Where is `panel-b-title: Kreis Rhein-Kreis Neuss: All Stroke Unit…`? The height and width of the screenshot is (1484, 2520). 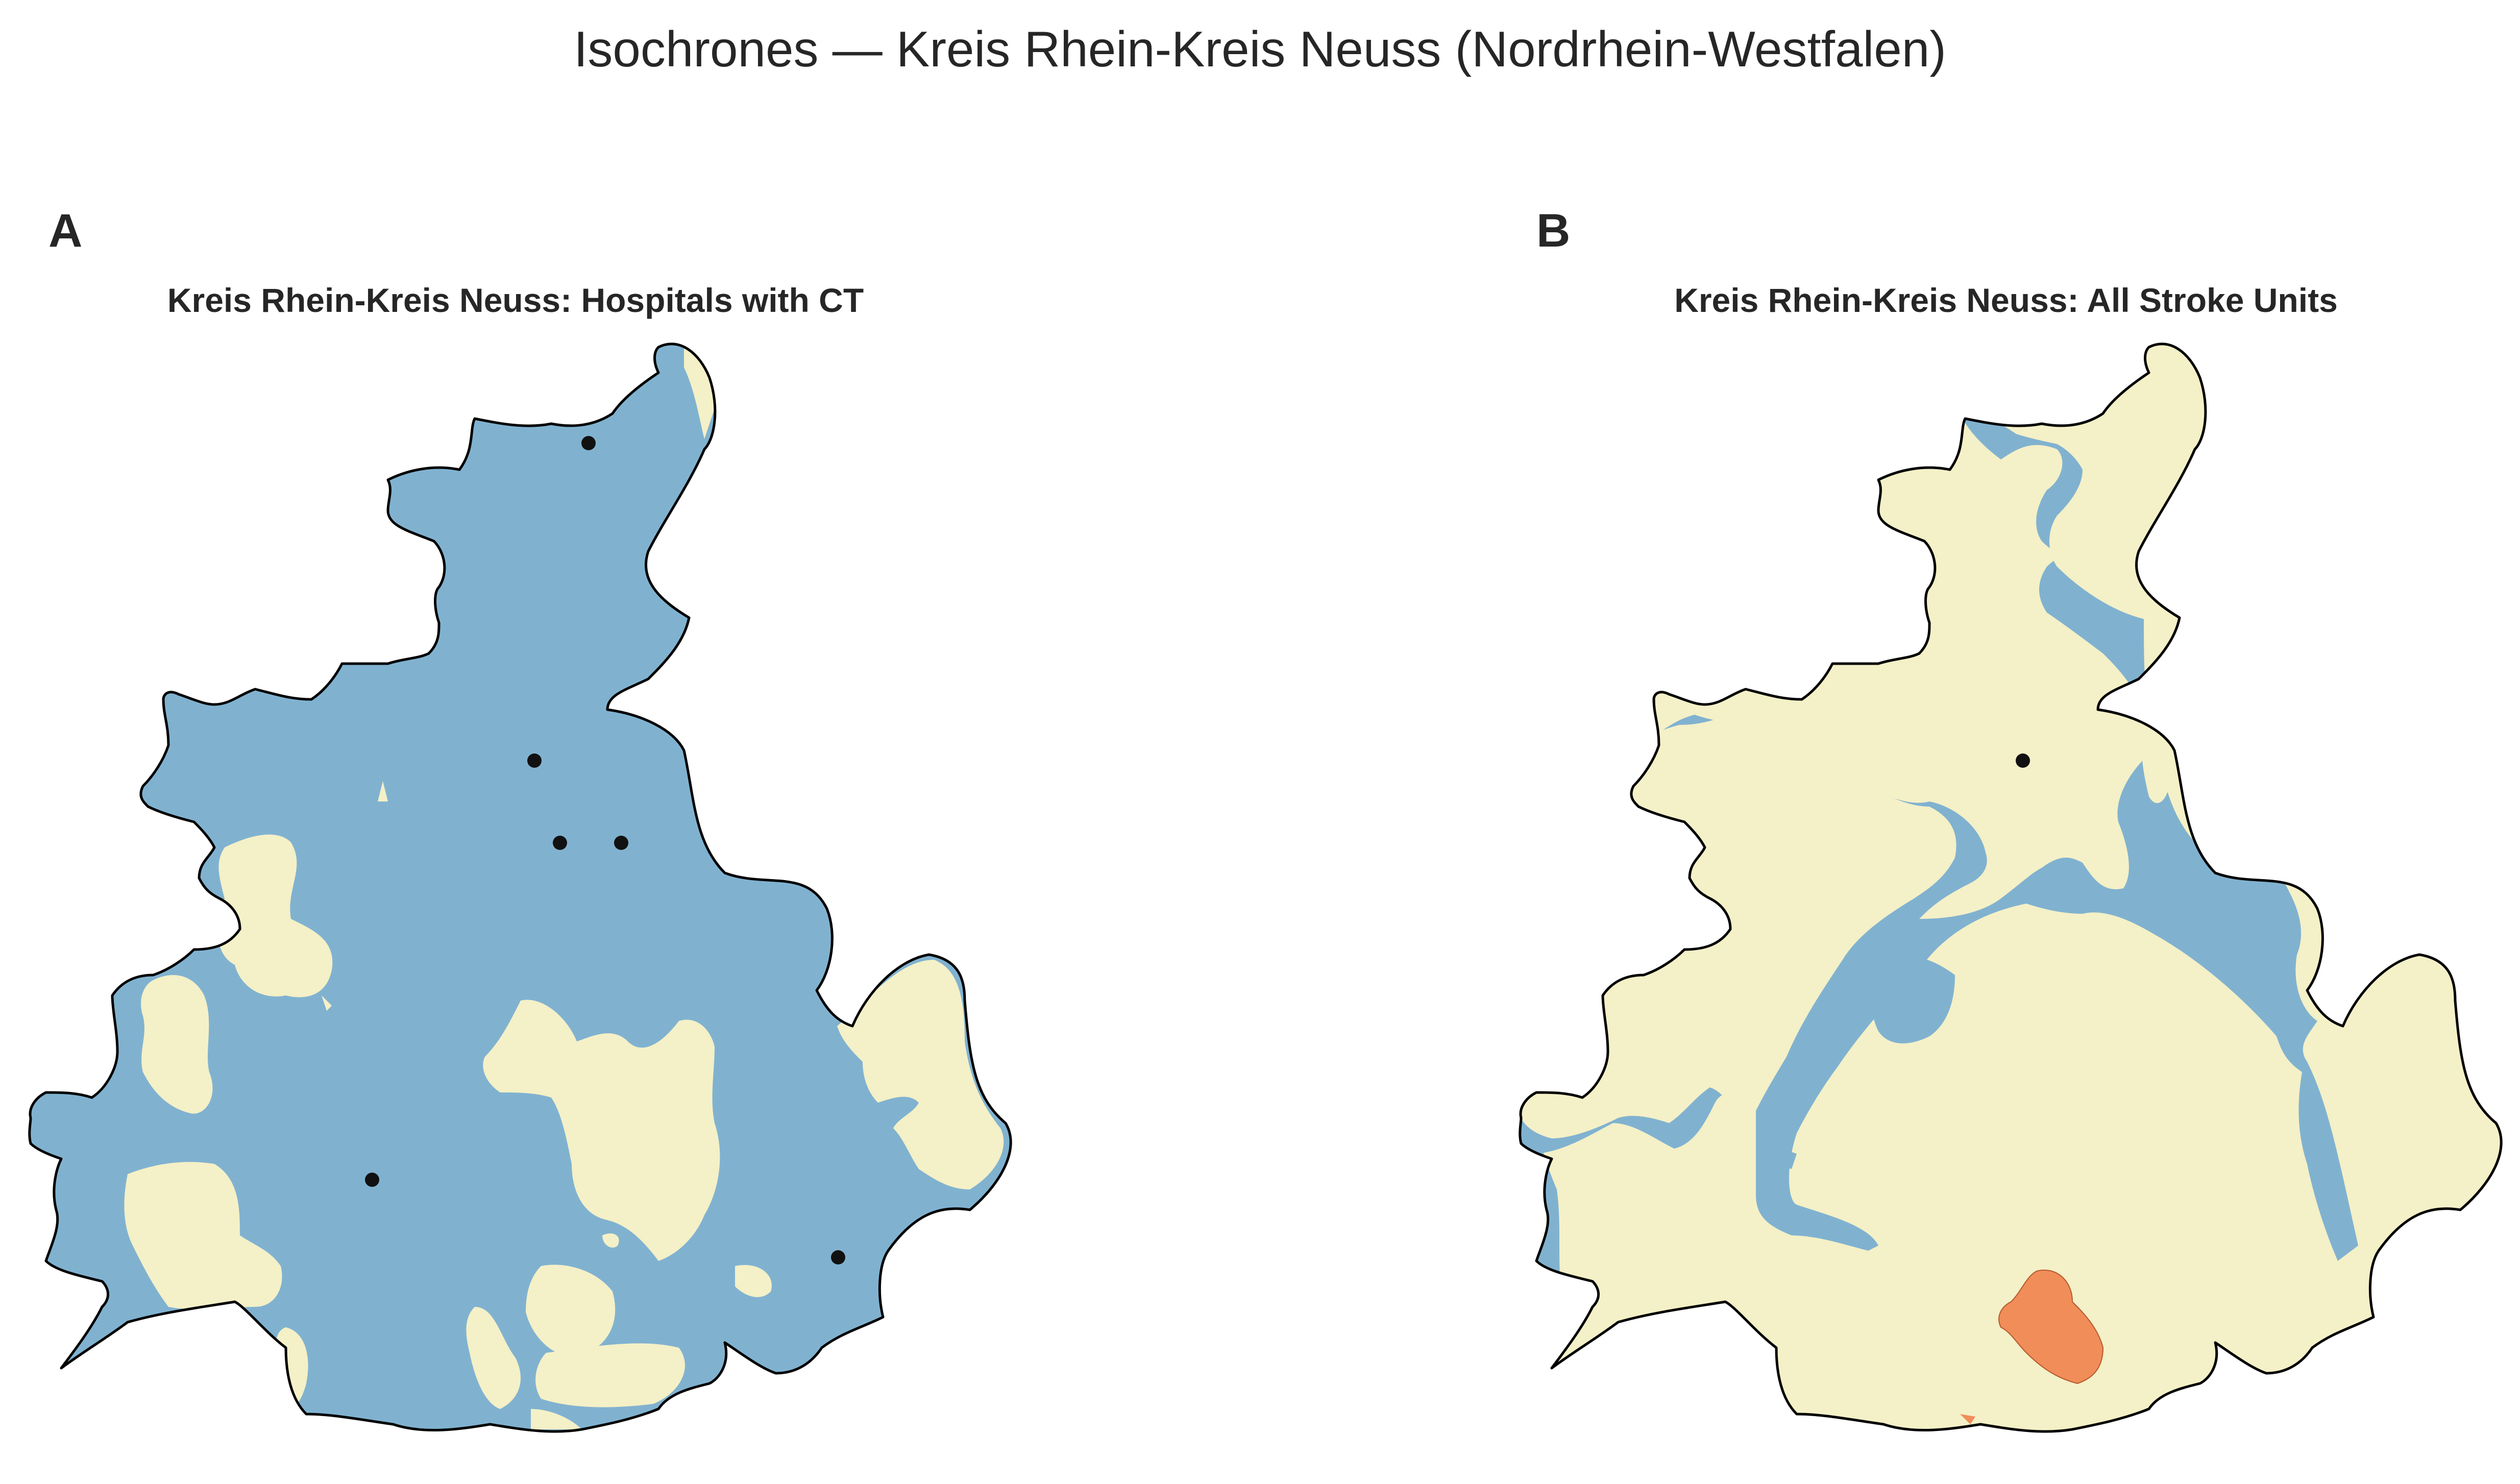
panel-b-title: Kreis Rhein-Kreis Neuss: All Stroke Unit… is located at coordinates (2006, 300).